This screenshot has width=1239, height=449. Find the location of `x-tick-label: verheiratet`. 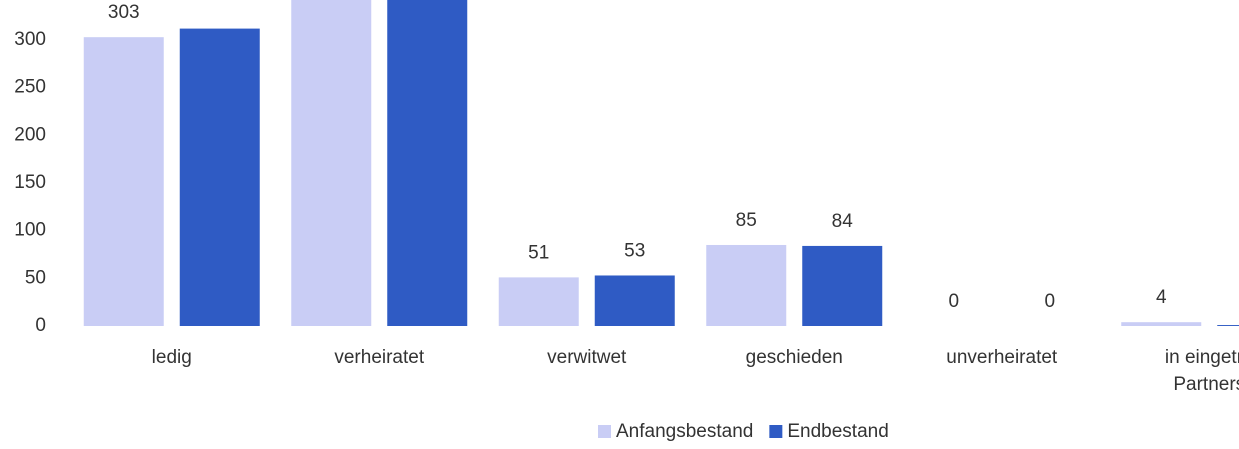

x-tick-label: verheiratet is located at coordinates (379, 357).